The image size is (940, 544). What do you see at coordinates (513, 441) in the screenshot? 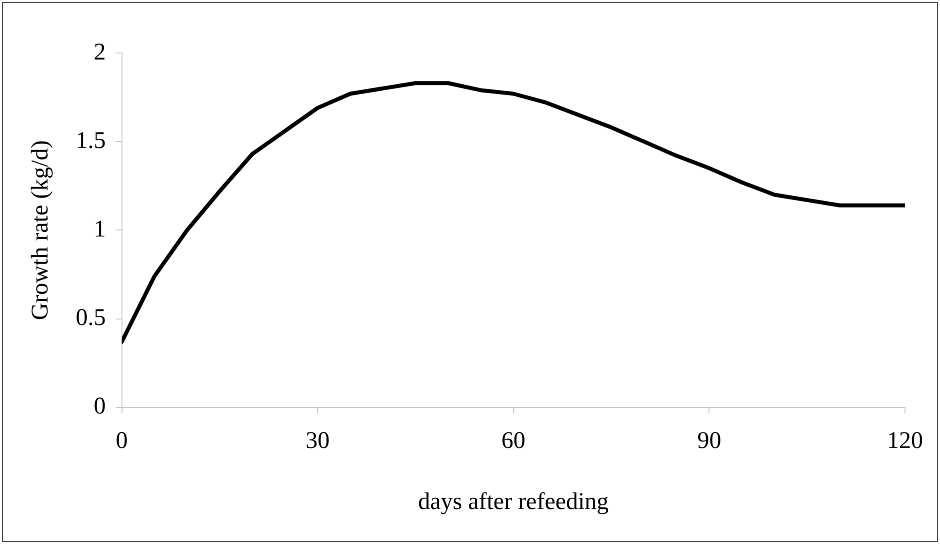
I see `x-tick-label: 60` at bounding box center [513, 441].